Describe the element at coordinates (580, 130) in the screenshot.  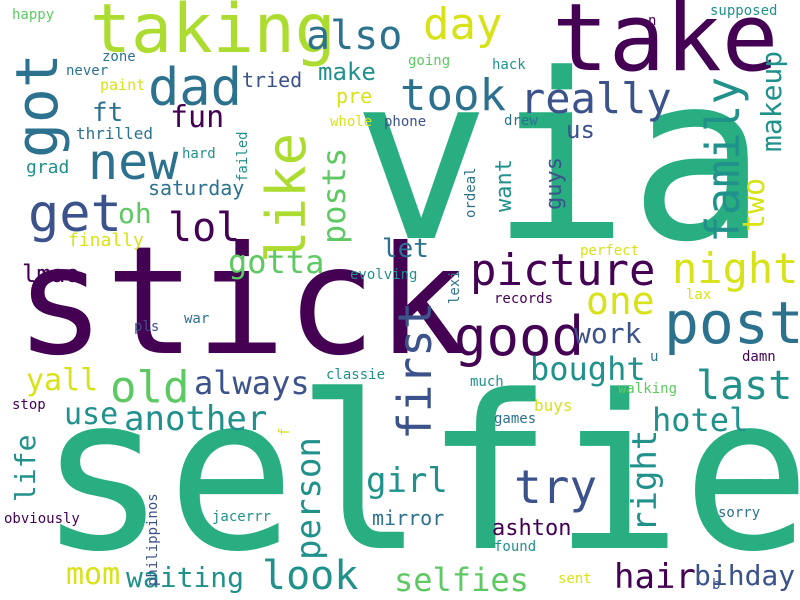
I see `word-us: us` at that location.